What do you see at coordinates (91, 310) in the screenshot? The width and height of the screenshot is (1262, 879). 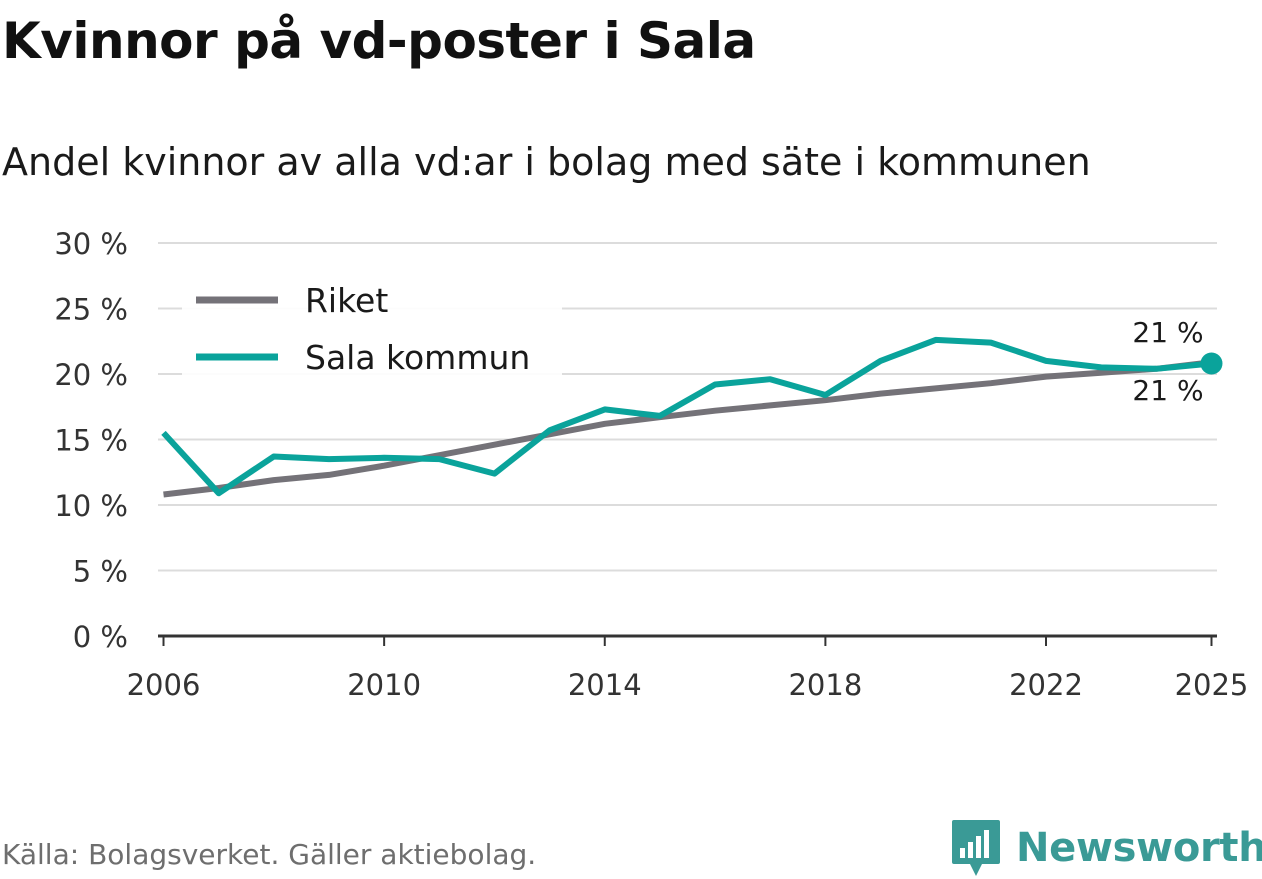 I see `y-tick-label: 25 %` at bounding box center [91, 310].